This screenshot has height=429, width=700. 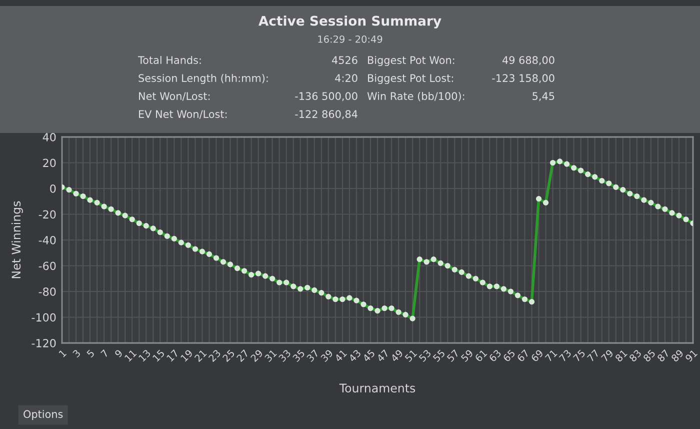 I want to click on x-tick-label: 69, so click(x=537, y=355).